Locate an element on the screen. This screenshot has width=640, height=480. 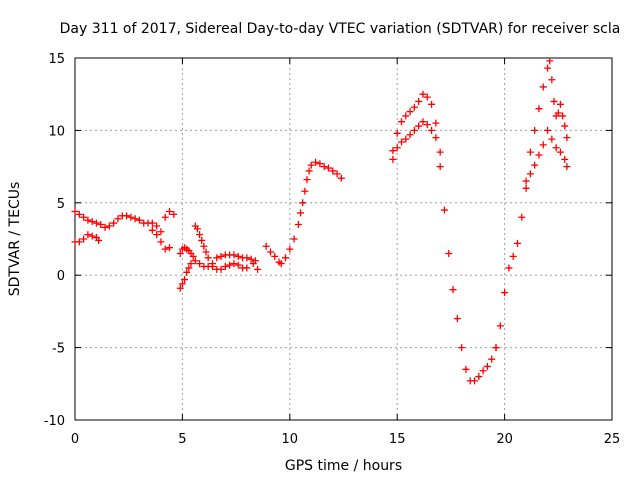
x-tick-label: 25 is located at coordinates (612, 439).